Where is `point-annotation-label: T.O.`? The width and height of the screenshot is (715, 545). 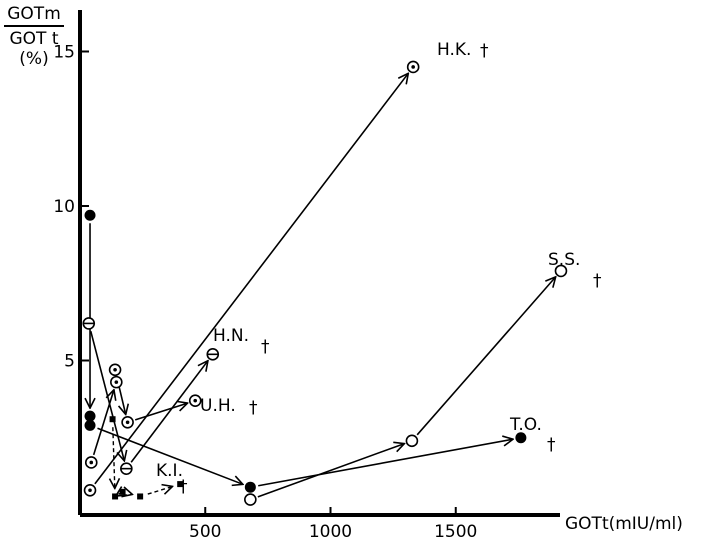
point-annotation-label: T.O. is located at coordinates (525, 425).